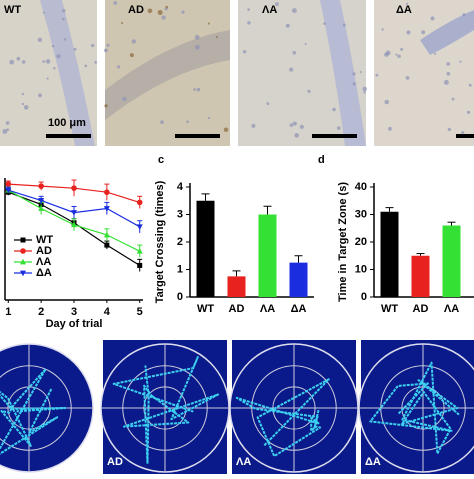  What do you see at coordinates (107, 312) in the screenshot?
I see `x-tick-label: 4` at bounding box center [107, 312].